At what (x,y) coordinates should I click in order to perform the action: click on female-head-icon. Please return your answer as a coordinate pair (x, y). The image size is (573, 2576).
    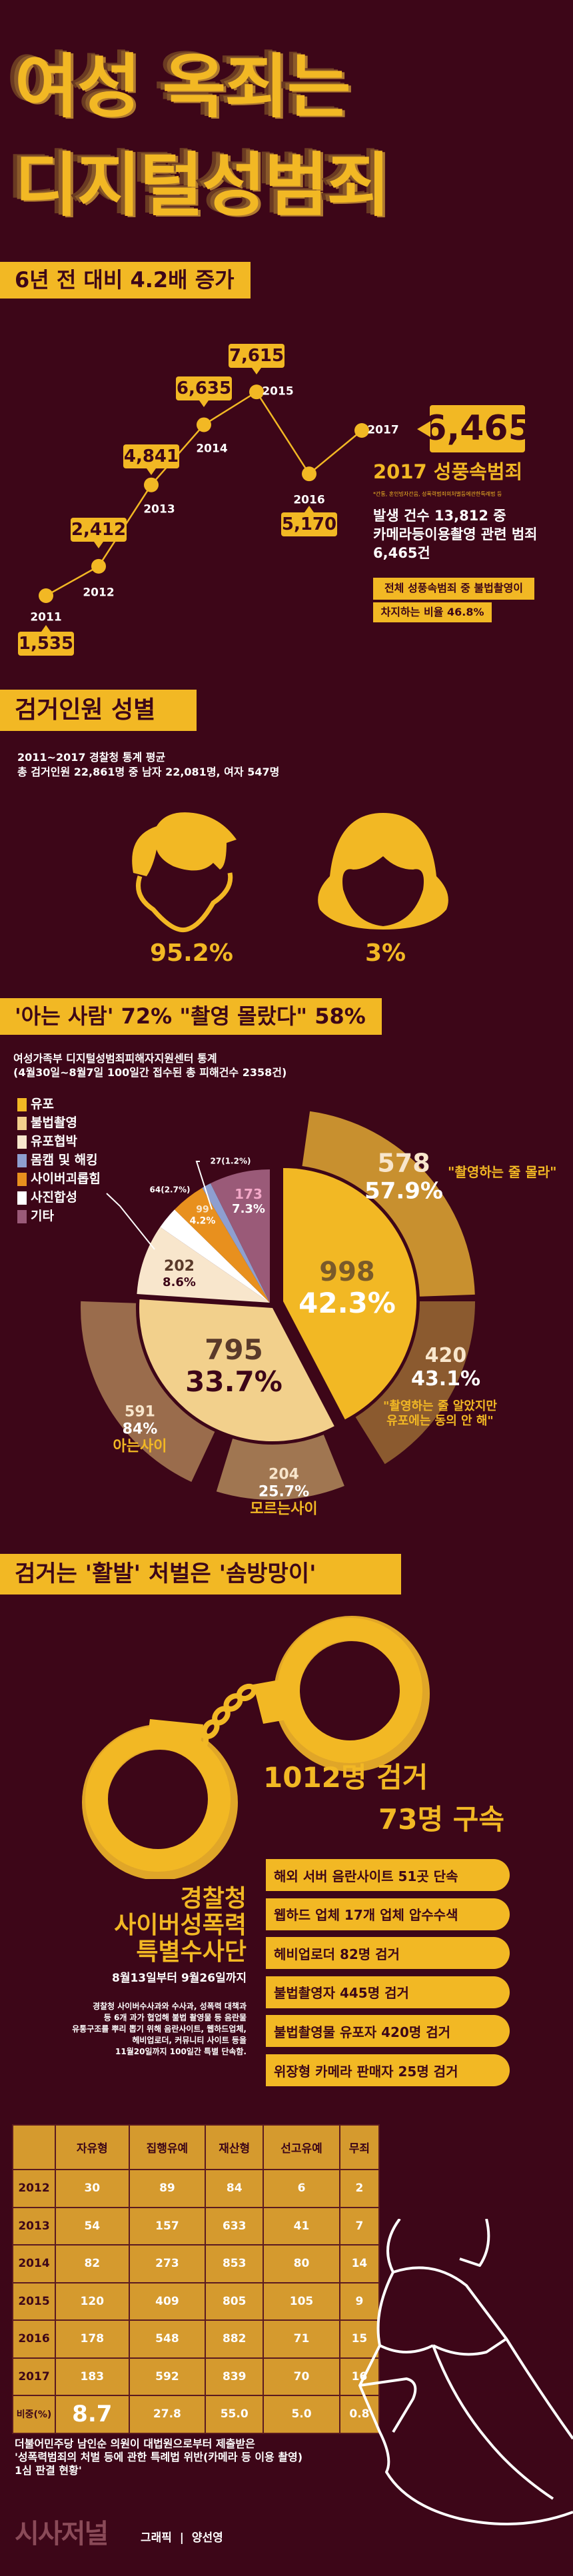
    Looking at the image, I should click on (383, 871).